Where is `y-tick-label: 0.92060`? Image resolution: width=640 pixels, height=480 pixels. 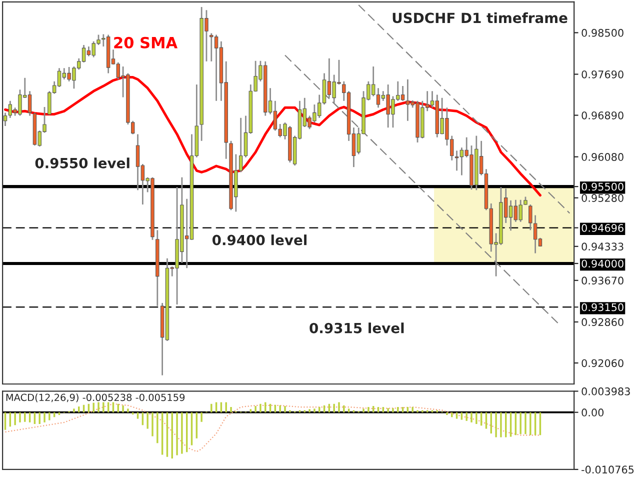 y-tick-label: 0.92060 is located at coordinates (603, 363).